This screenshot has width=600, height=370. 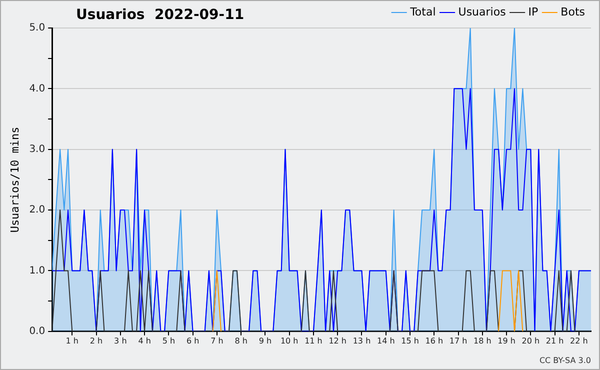 I want to click on x-tick-label: 9 h, so click(x=265, y=341).